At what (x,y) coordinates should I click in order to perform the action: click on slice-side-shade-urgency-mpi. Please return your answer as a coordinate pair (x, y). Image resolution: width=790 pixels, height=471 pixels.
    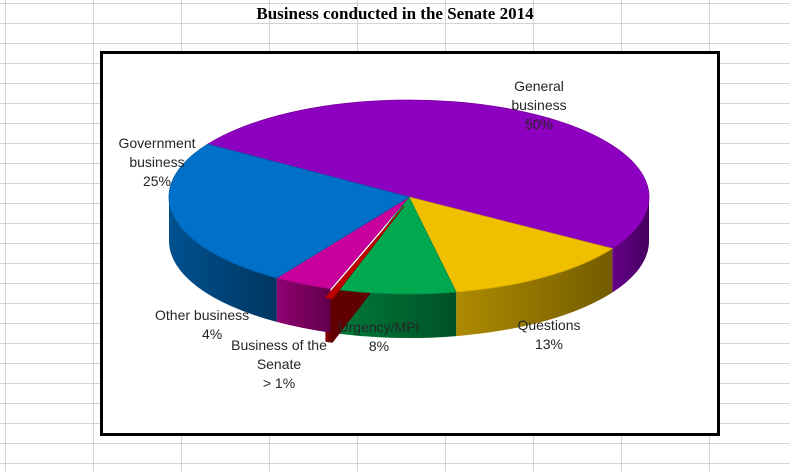
    Looking at the image, I should click on (397, 313).